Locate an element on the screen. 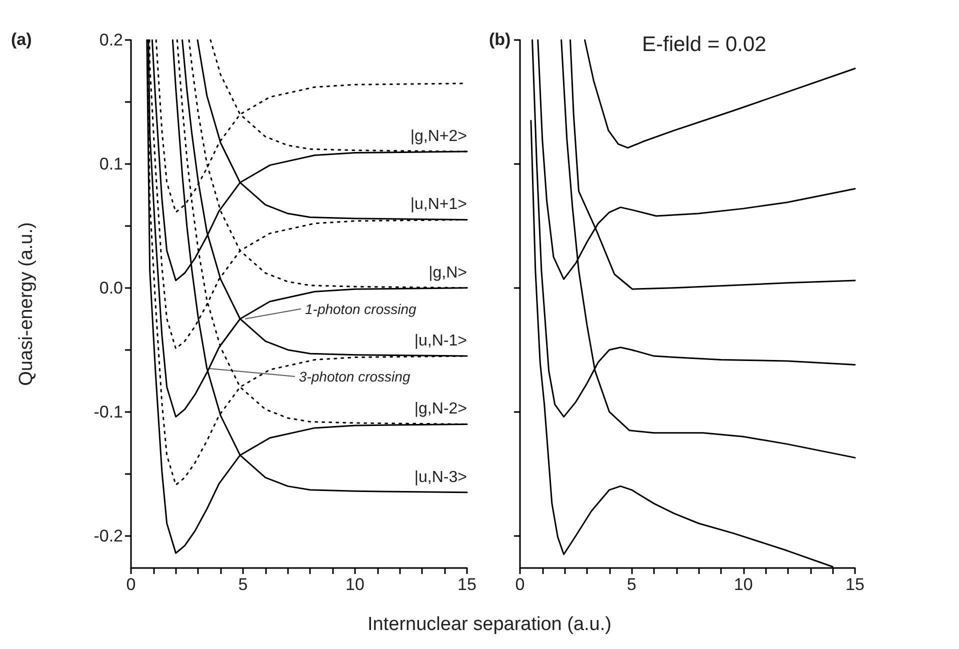 The image size is (959, 649). y-tick-label: 0.2 is located at coordinates (111, 40).